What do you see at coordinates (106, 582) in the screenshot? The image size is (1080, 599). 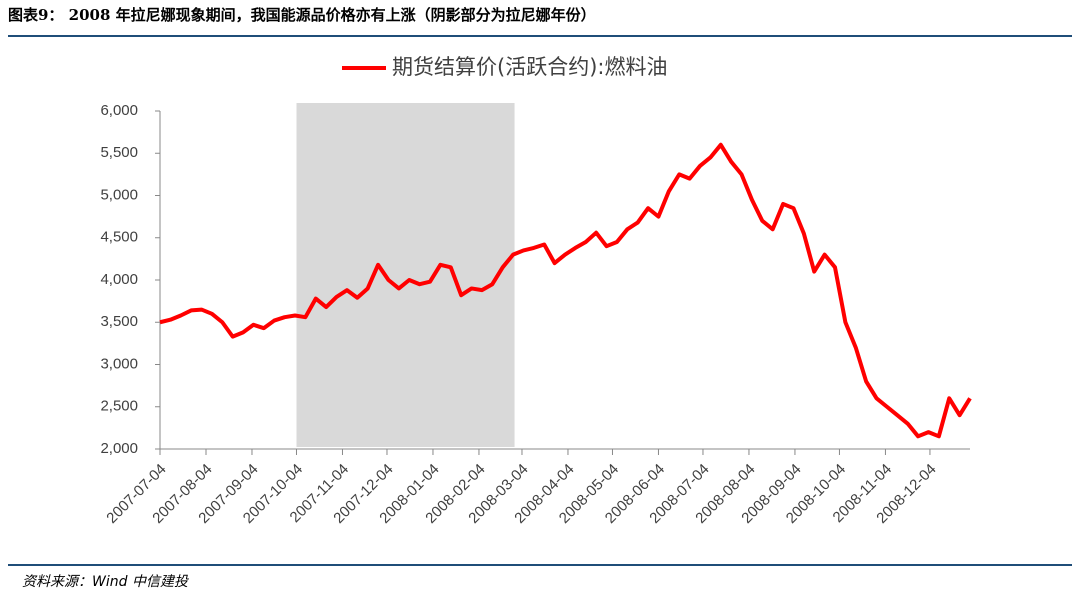 I see `source-note: 资料来源：Wind 中信建投` at bounding box center [106, 582].